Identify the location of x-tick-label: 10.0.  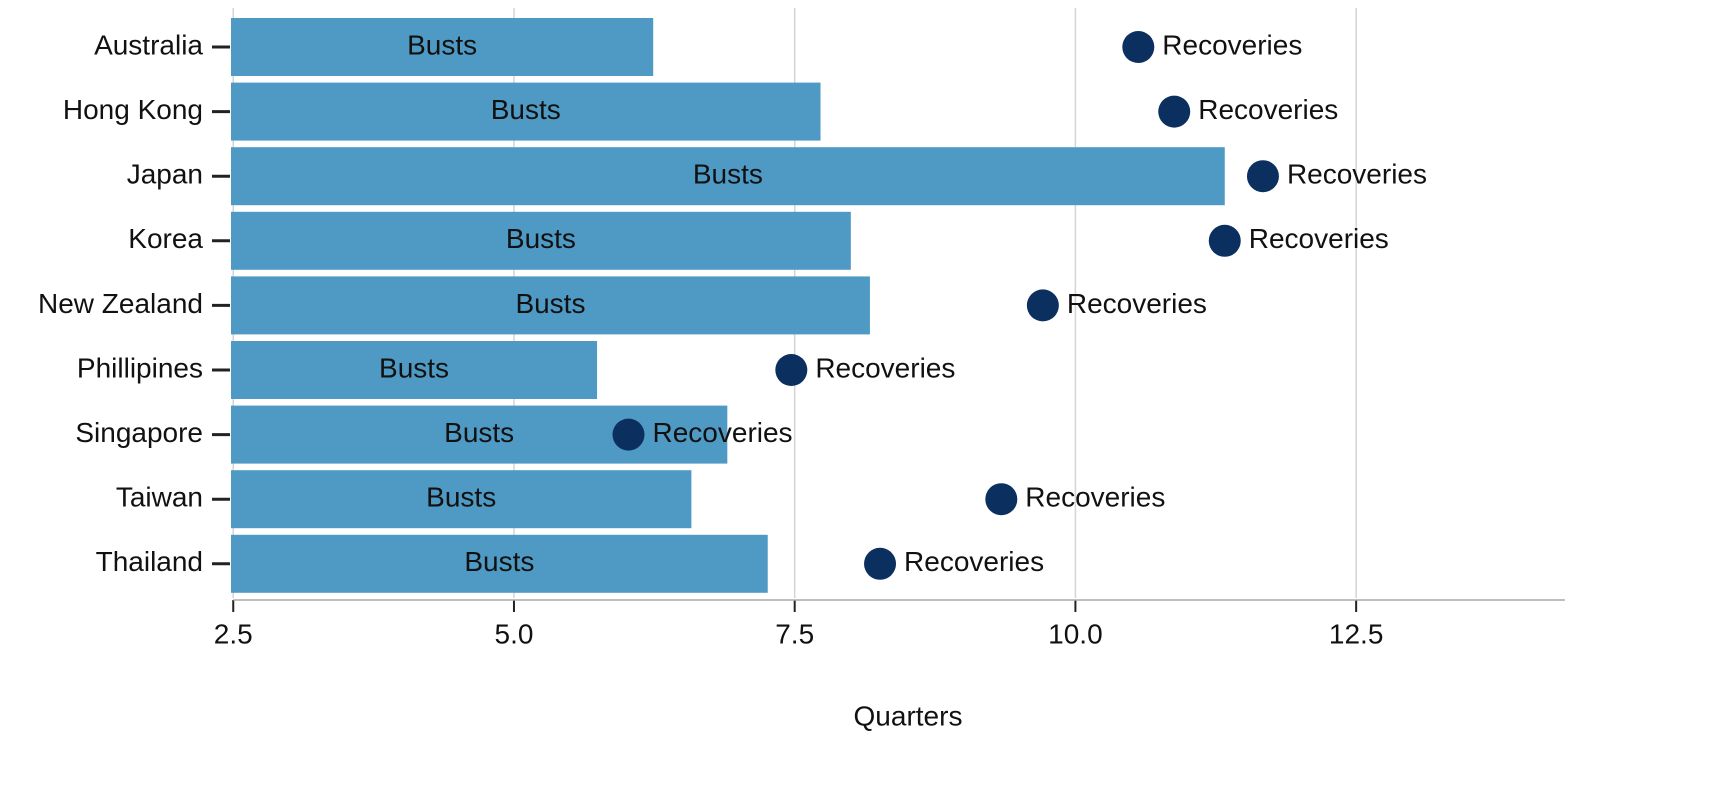
(1075, 633).